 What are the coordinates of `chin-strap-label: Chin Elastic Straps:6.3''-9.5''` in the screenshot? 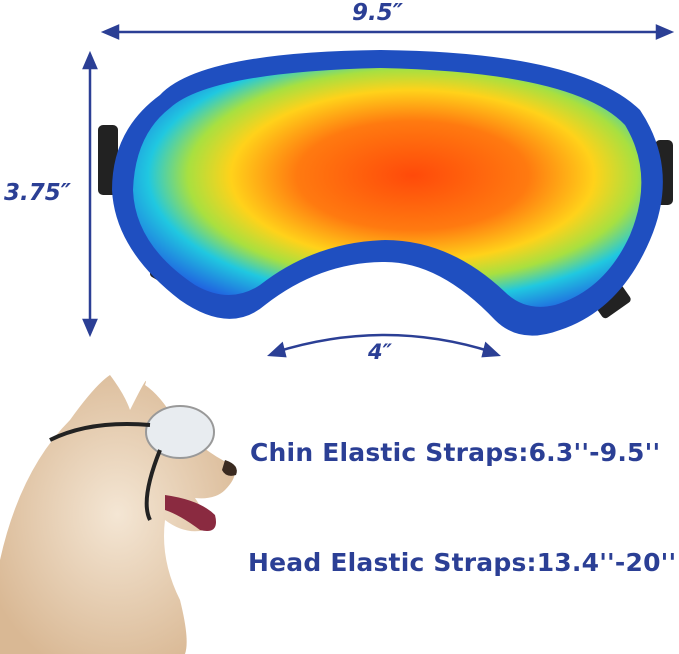 It's located at (455, 452).